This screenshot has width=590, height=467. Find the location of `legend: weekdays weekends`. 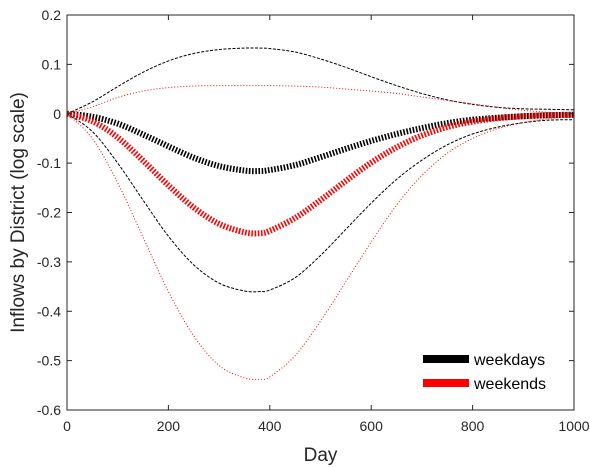

legend: weekdays weekends is located at coordinates (484, 372).